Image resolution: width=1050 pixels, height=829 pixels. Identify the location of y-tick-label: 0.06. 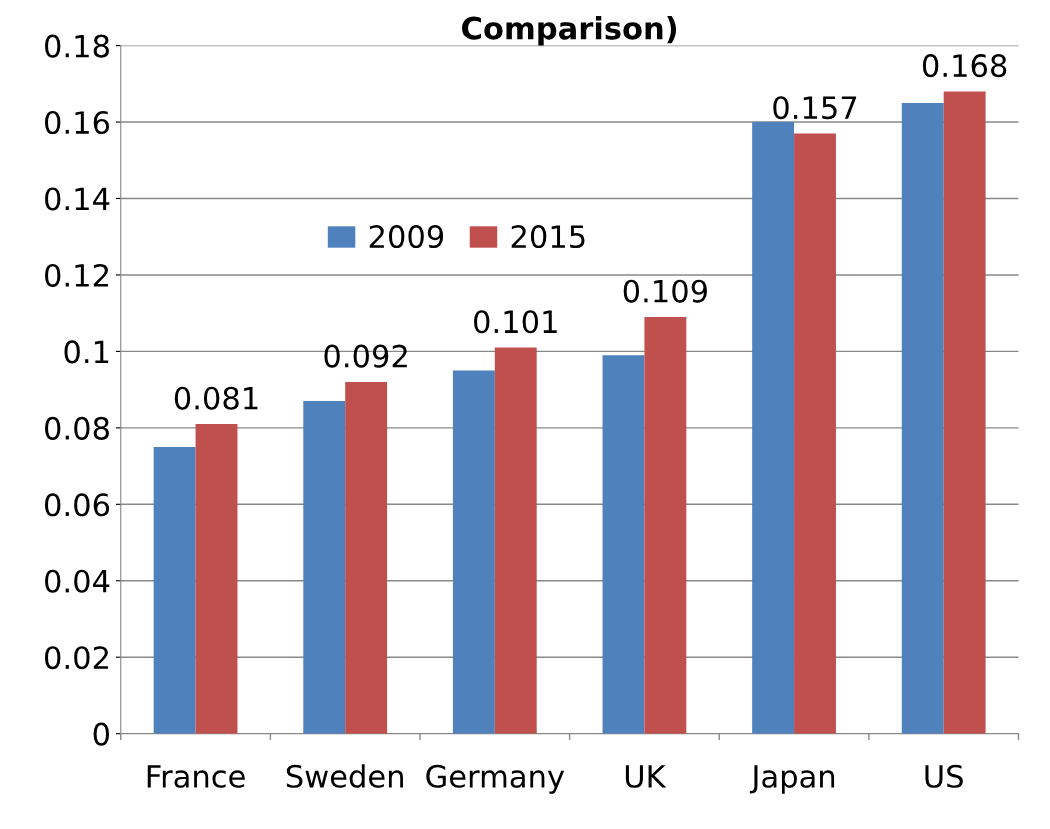
(77, 505).